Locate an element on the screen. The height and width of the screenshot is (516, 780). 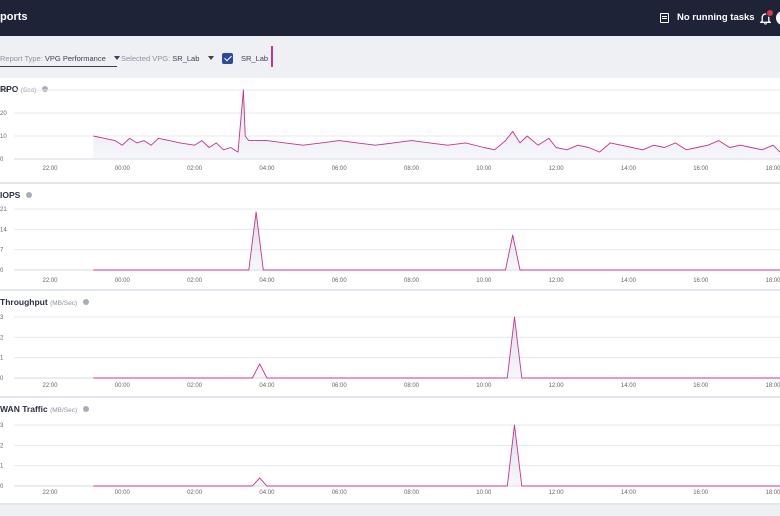
y-tick-label: 20 is located at coordinates (3, 114).